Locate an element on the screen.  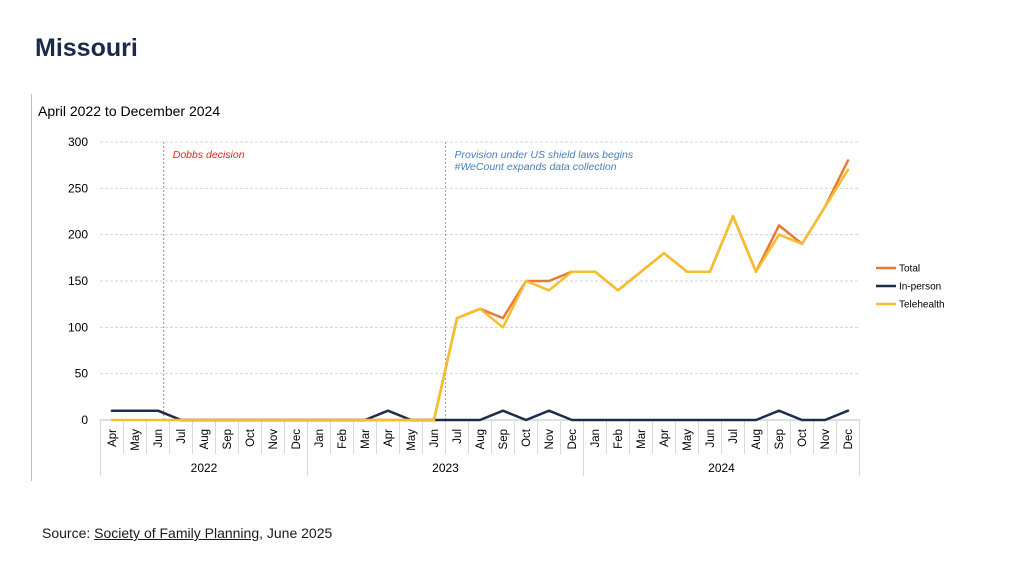
annotation-text-shield: #WeCount expands data collection is located at coordinates (536, 167).